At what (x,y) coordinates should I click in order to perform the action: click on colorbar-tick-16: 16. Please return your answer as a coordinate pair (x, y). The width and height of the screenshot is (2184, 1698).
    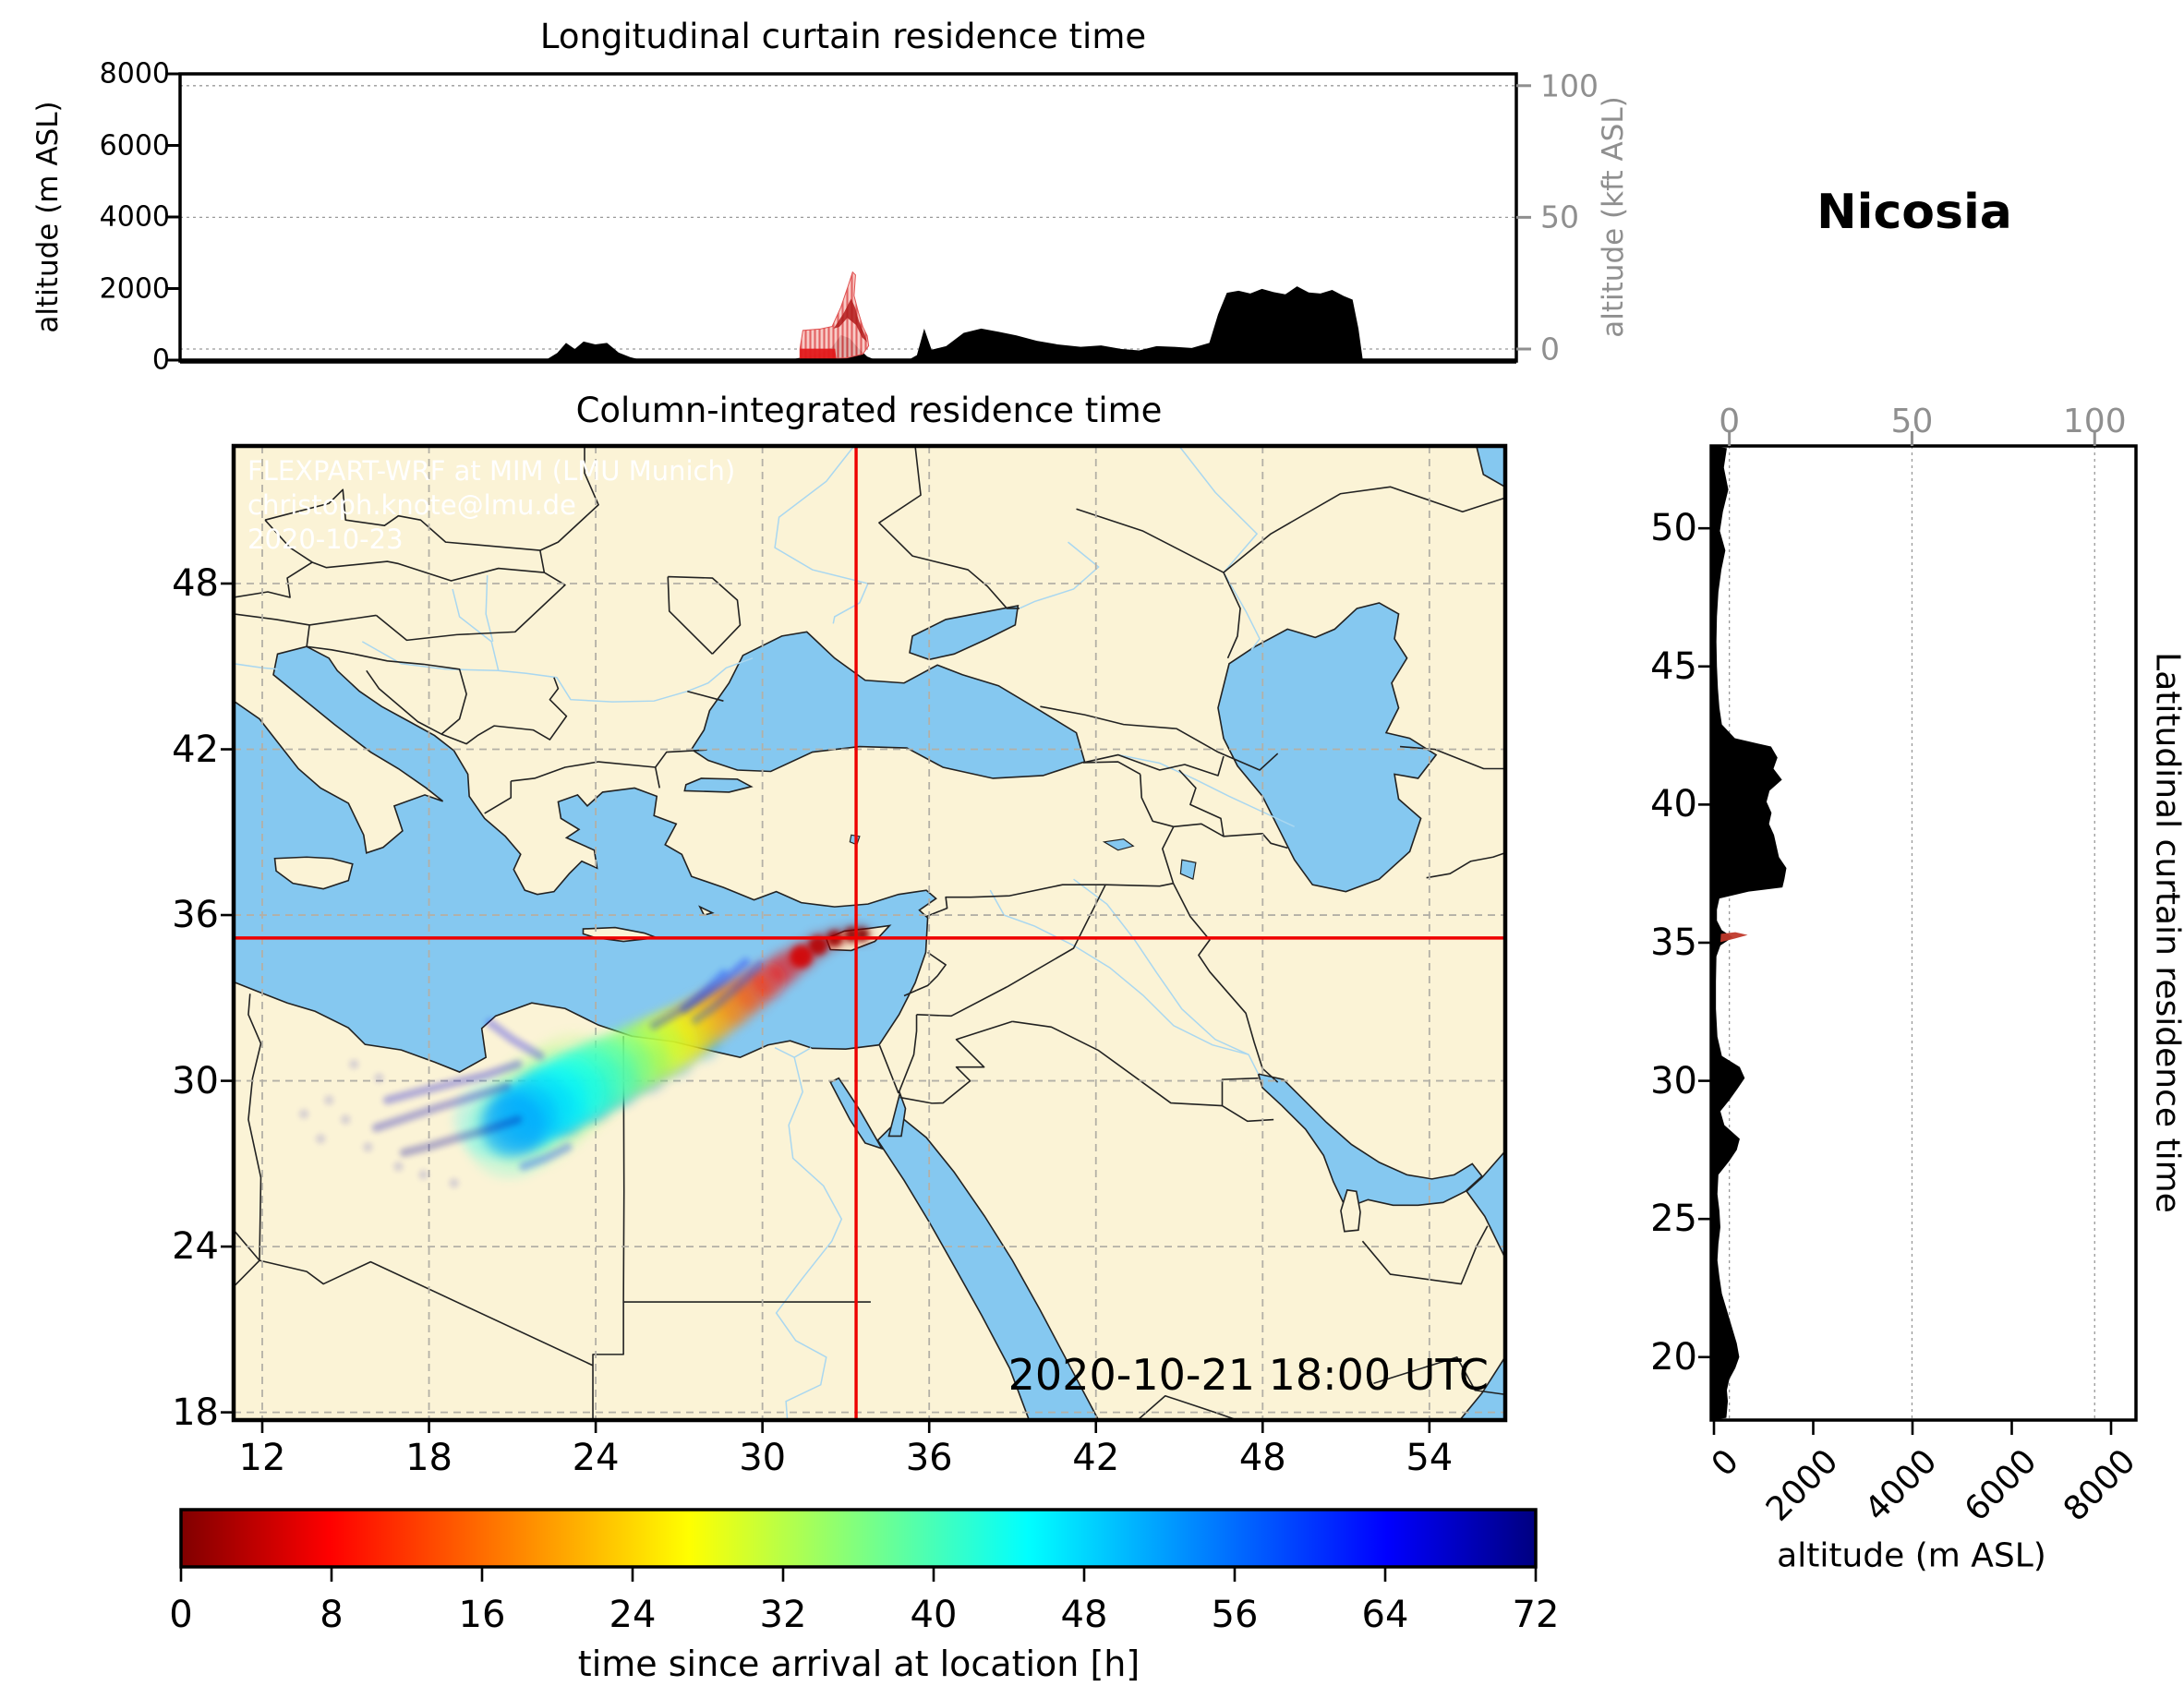
    Looking at the image, I should click on (482, 1615).